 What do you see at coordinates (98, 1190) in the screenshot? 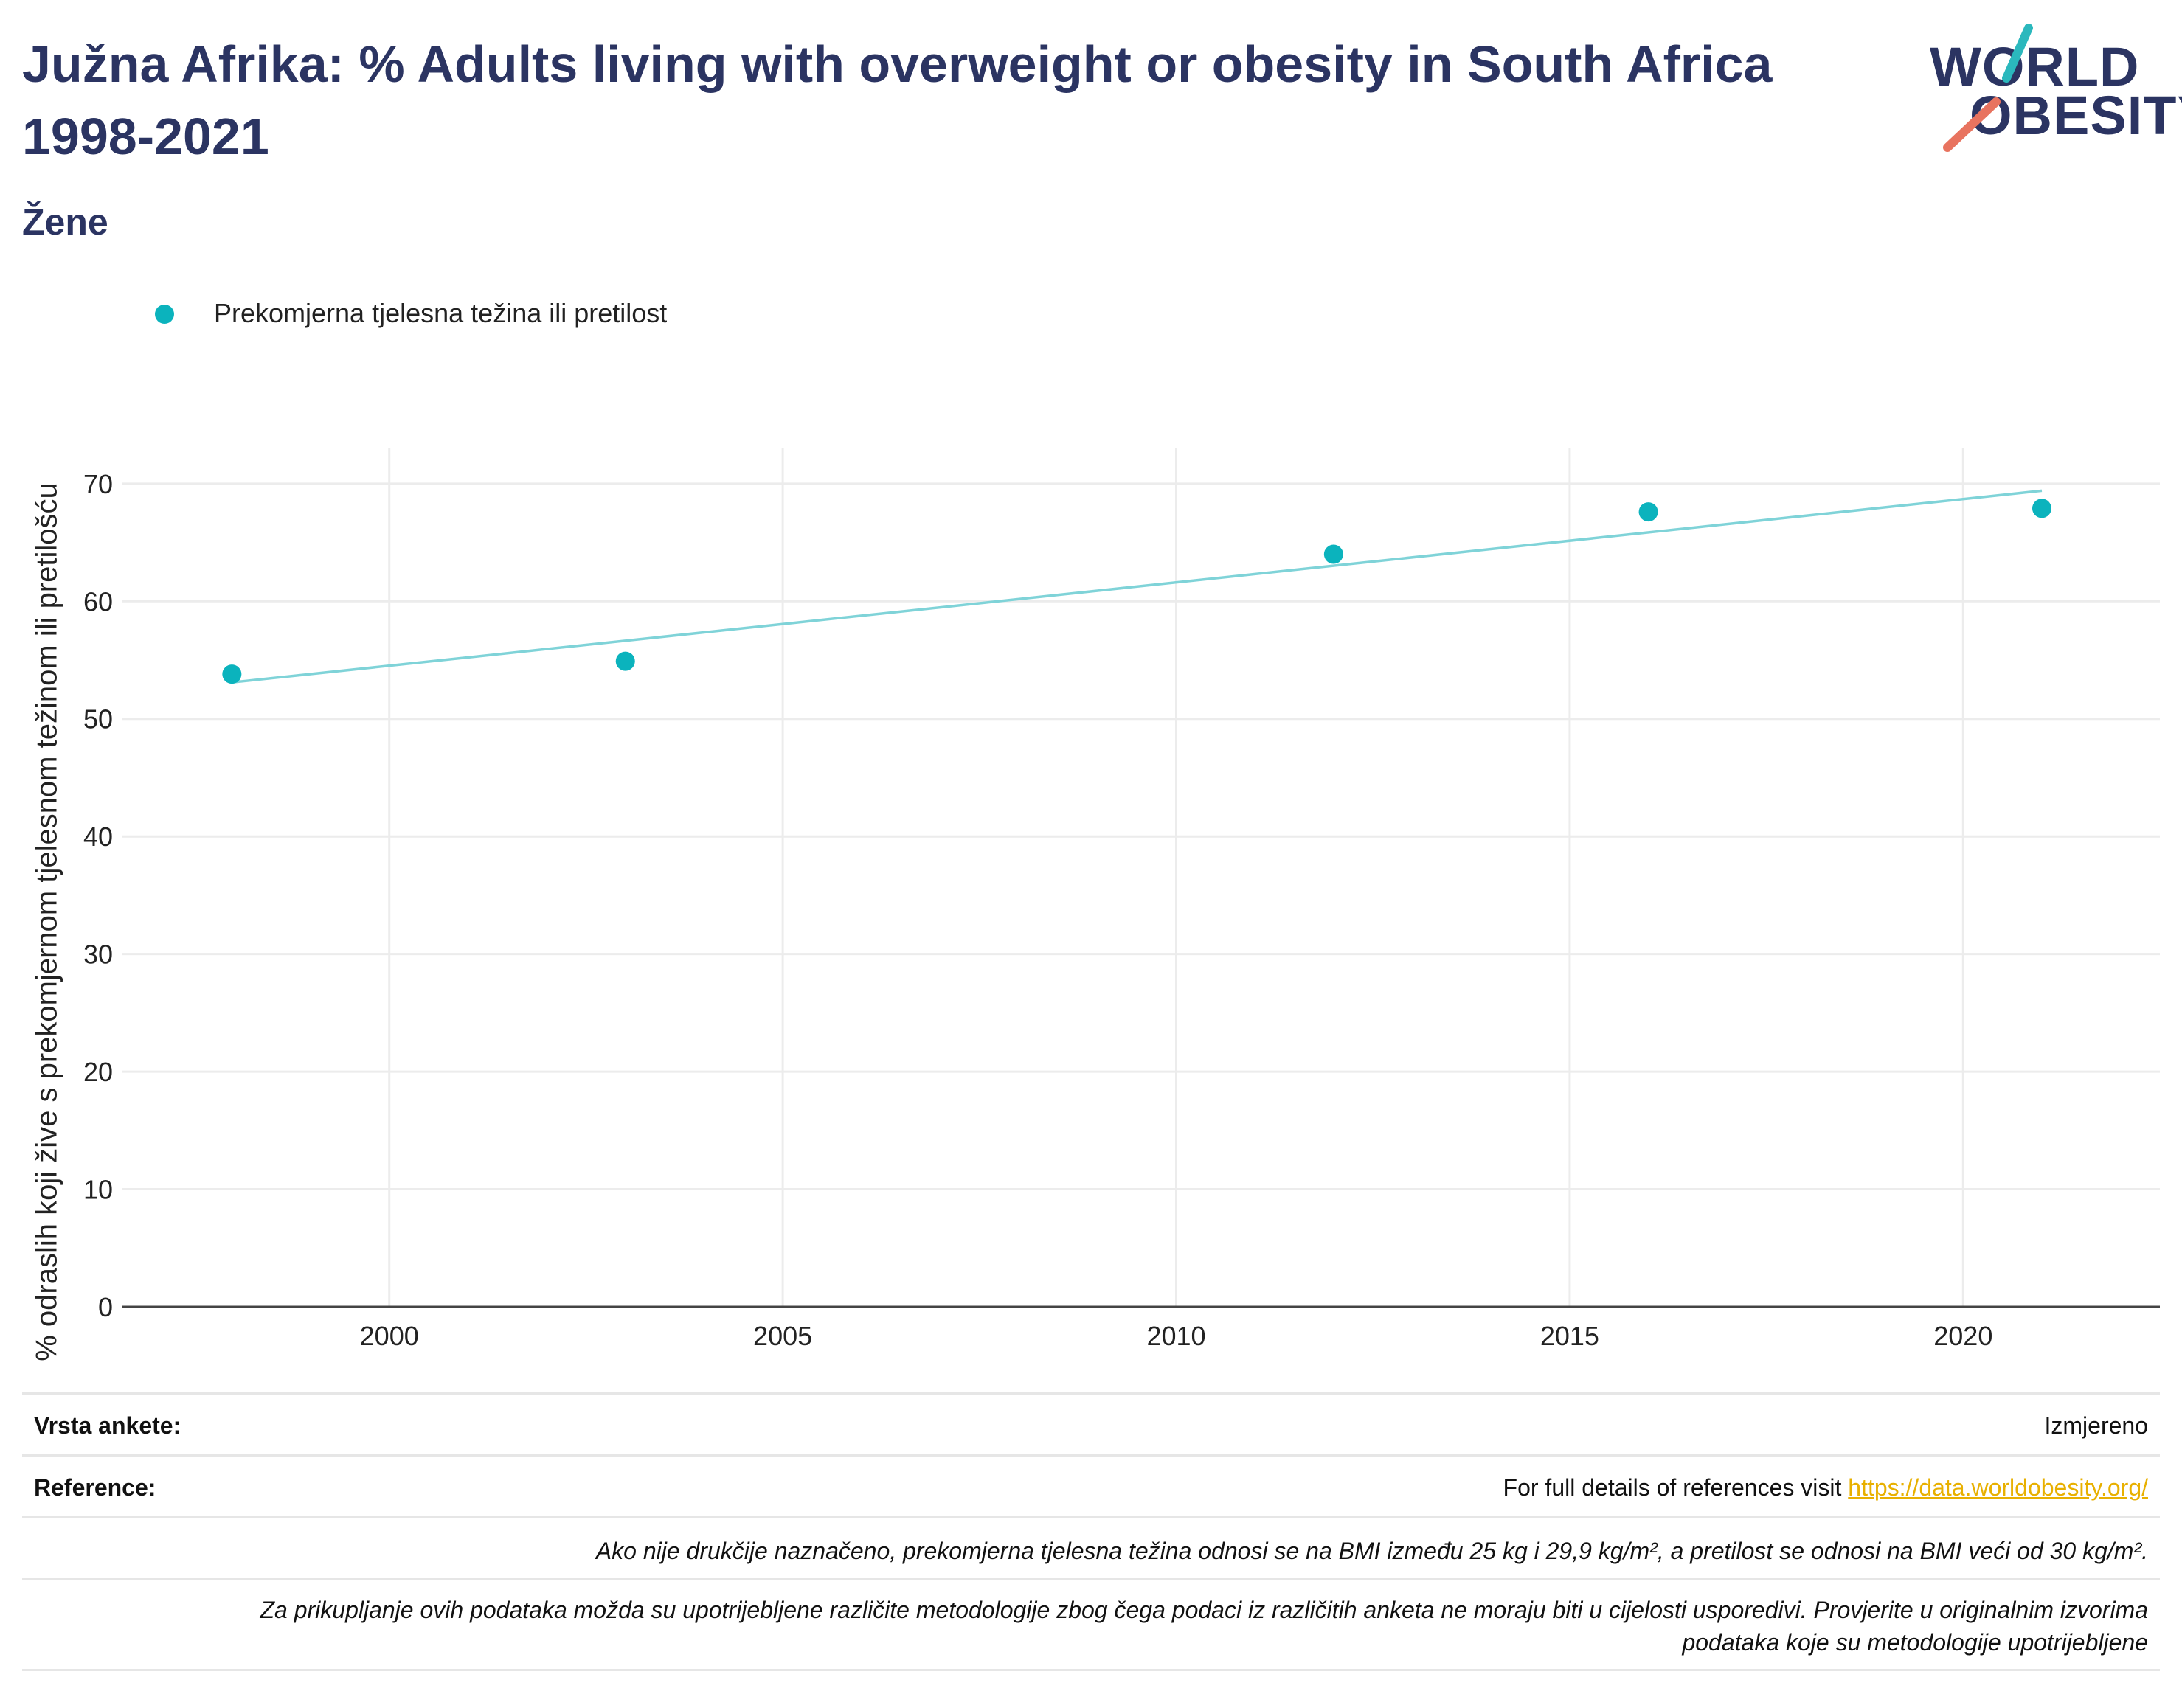
I see `y-tick-label: 10` at bounding box center [98, 1190].